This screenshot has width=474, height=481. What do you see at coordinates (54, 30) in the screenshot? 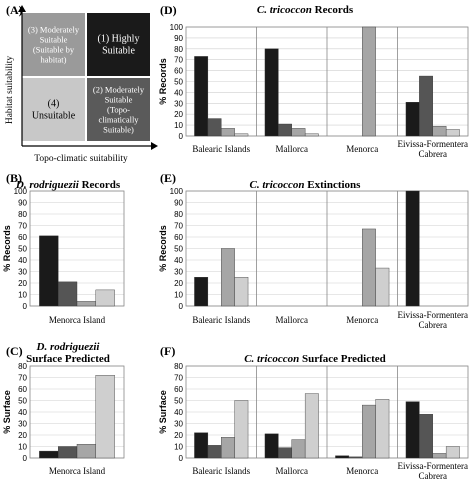
I see `quadrant-q3-text: (3) Moderately` at bounding box center [54, 30].